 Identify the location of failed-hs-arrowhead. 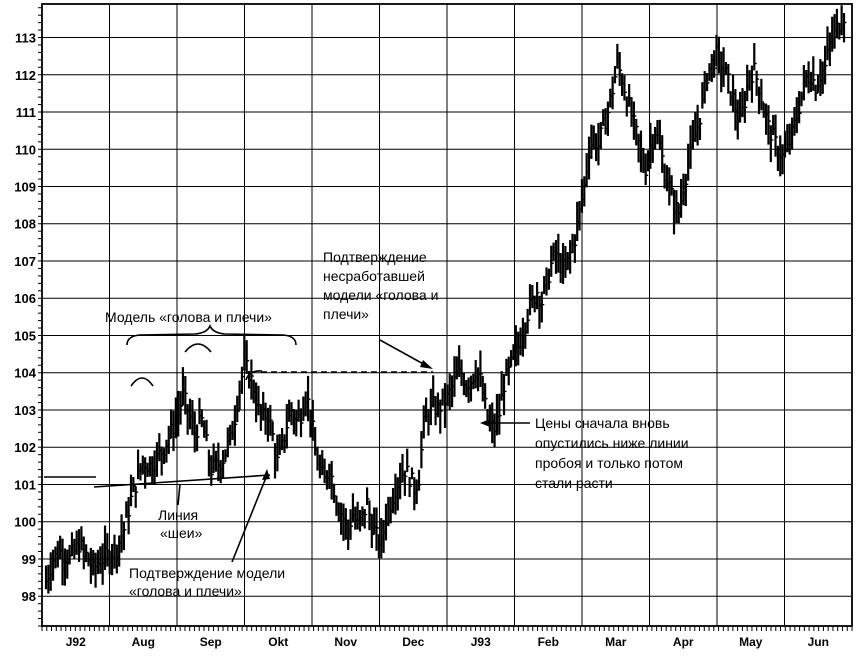
(426, 364).